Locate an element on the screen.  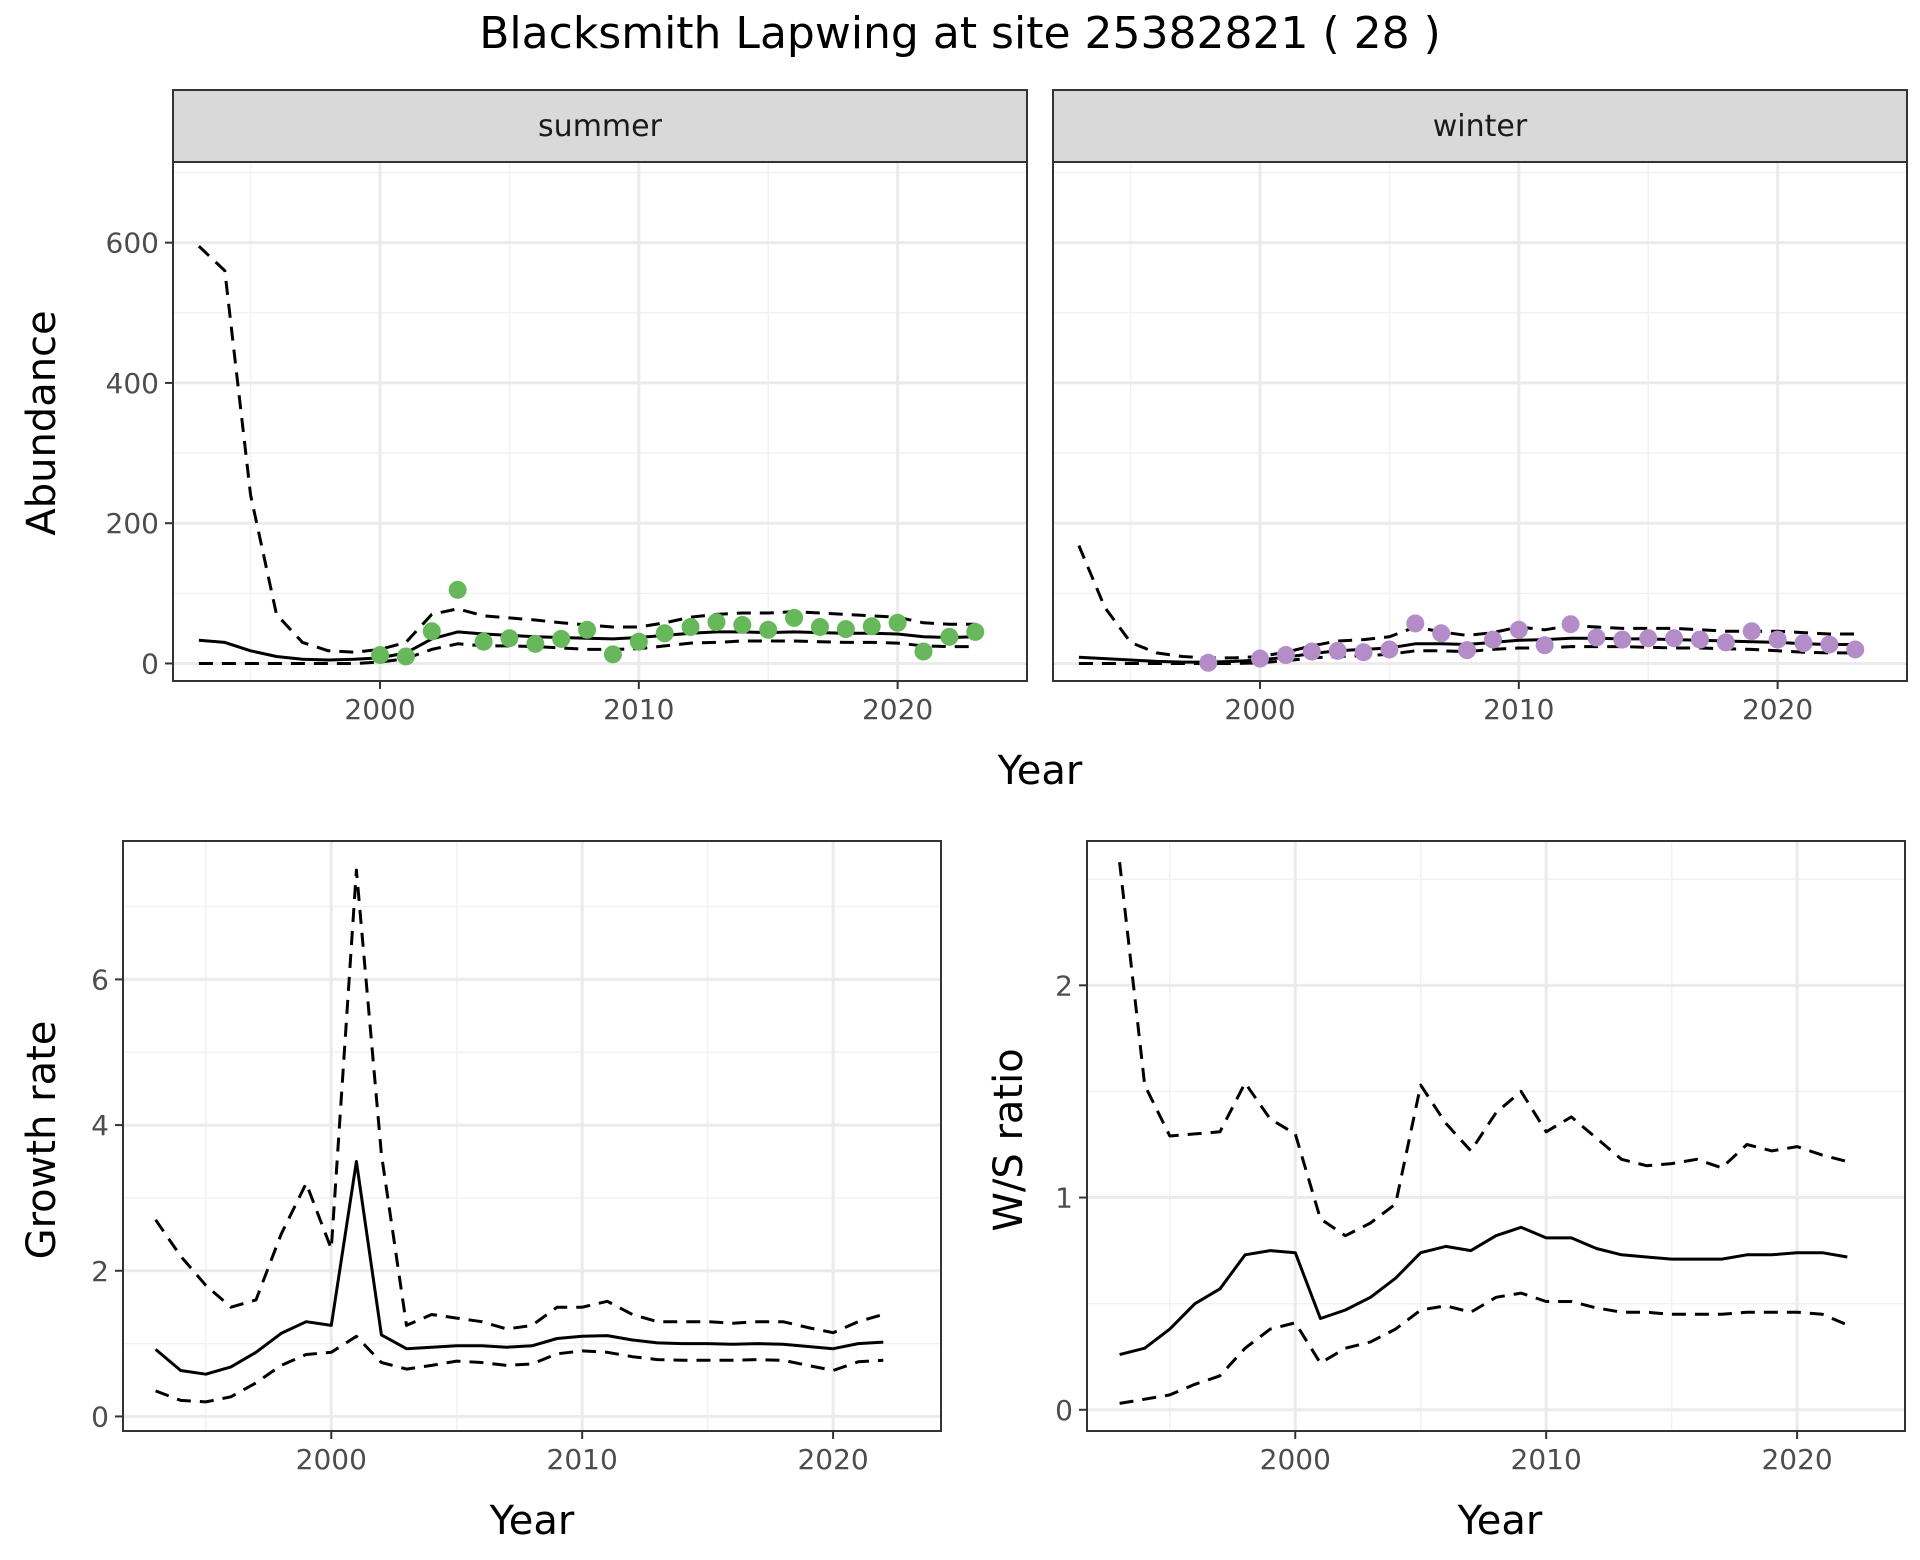
y-tick-label: 200 is located at coordinates (132, 523).